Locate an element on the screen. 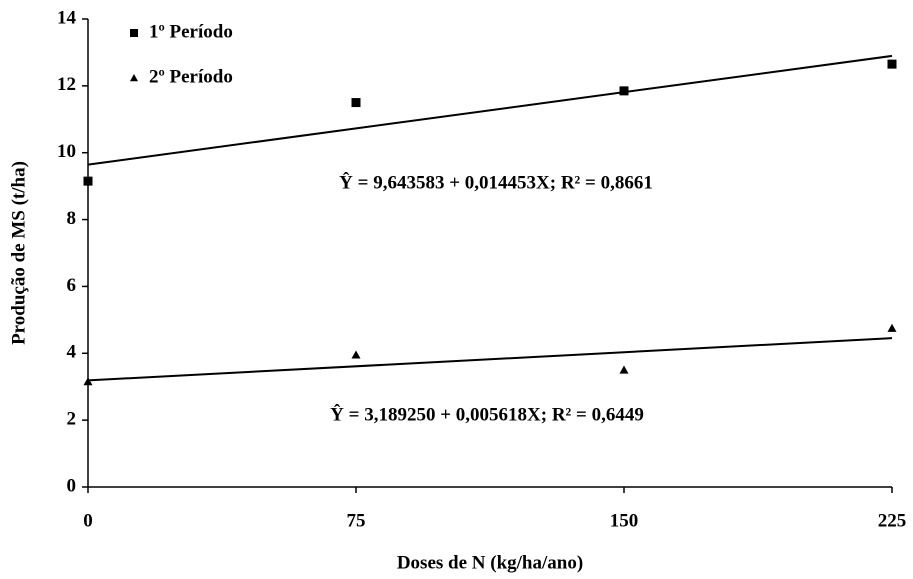 The height and width of the screenshot is (579, 913). legend-label: 2º Período is located at coordinates (191, 76).